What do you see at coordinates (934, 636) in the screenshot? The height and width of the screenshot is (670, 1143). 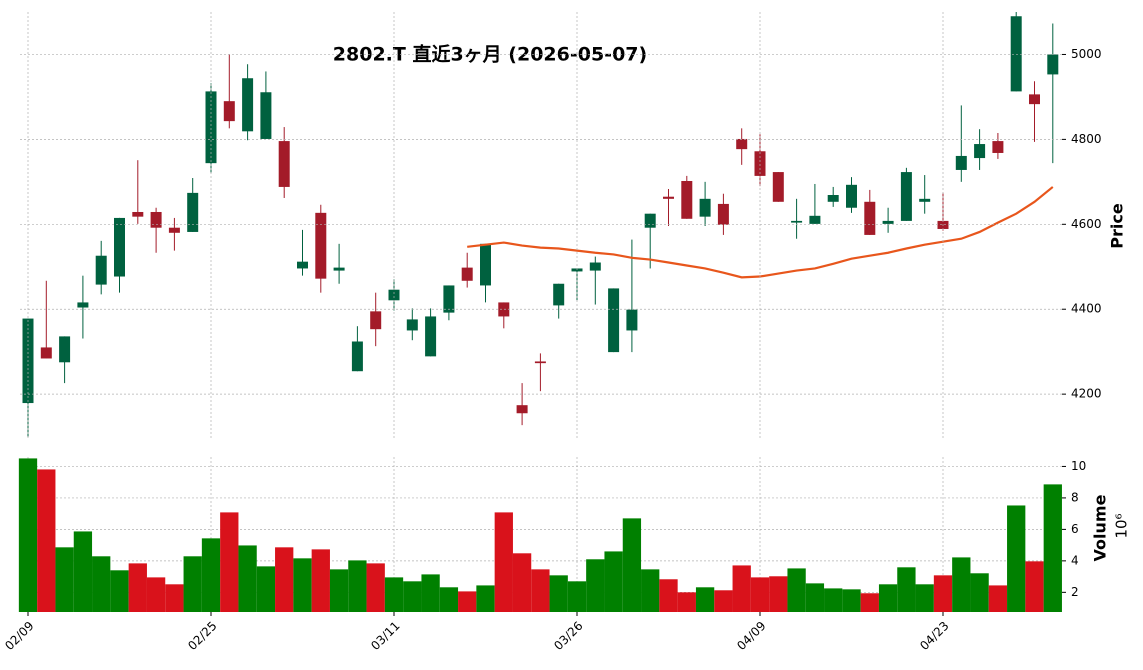 I see `x-tick-label: 04/23` at bounding box center [934, 636].